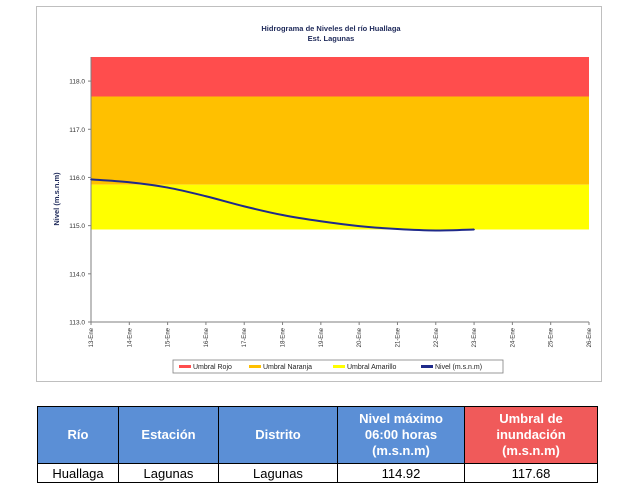  I want to click on y-tick-label: 118.0, so click(77, 82).